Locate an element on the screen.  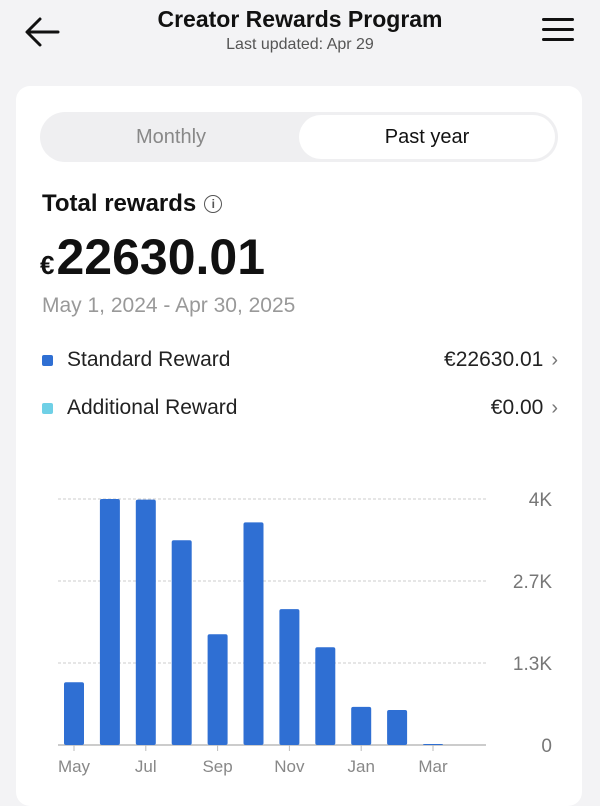
x-tick-label: Nov is located at coordinates (289, 766).